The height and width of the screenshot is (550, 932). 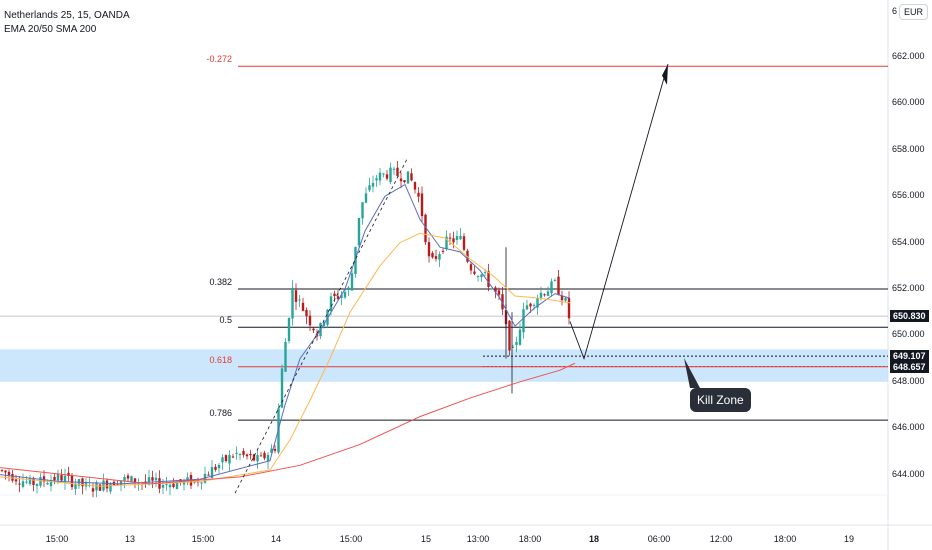 What do you see at coordinates (909, 366) in the screenshot?
I see `price-badge: 648.657` at bounding box center [909, 366].